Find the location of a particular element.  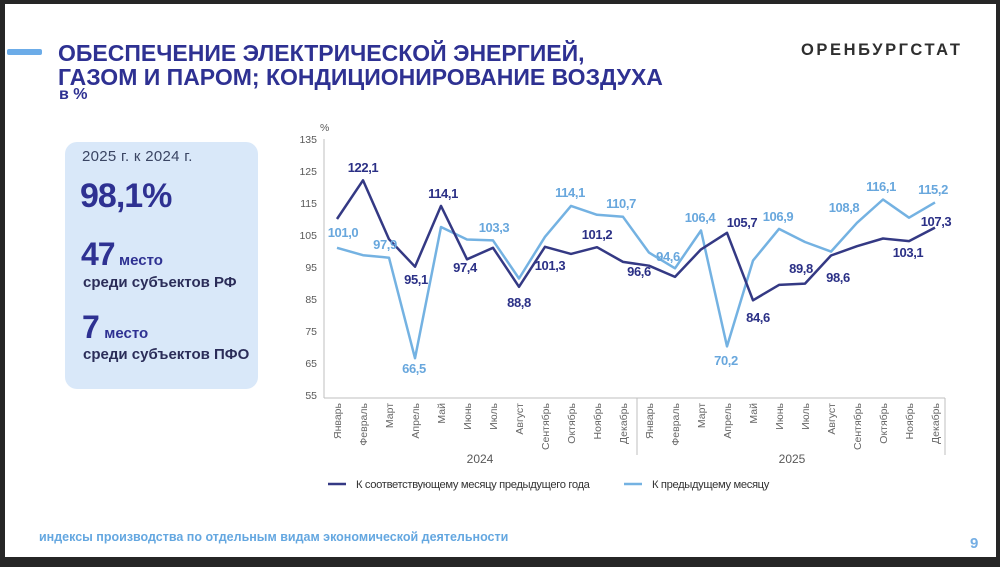

svg-text: 85 is located at coordinates (311, 300).